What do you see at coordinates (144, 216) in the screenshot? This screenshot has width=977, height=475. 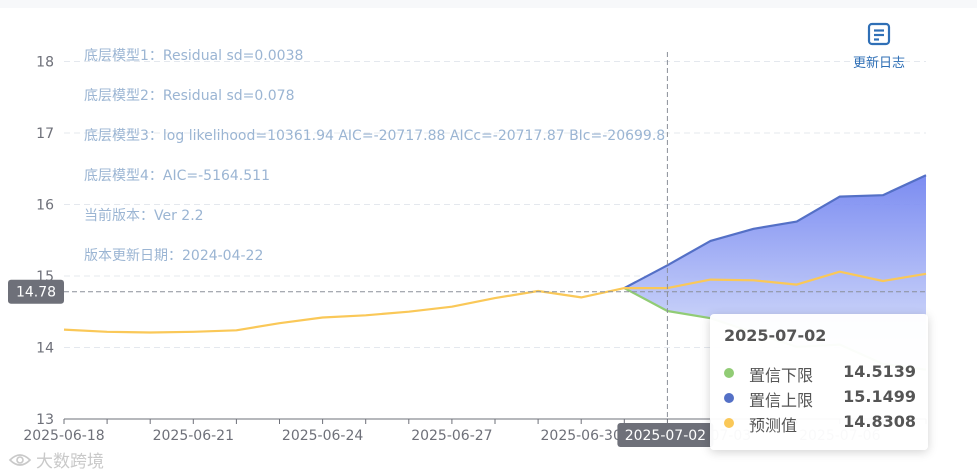 I see `version-annotation: 当前版本：Ver 2.2` at bounding box center [144, 216].